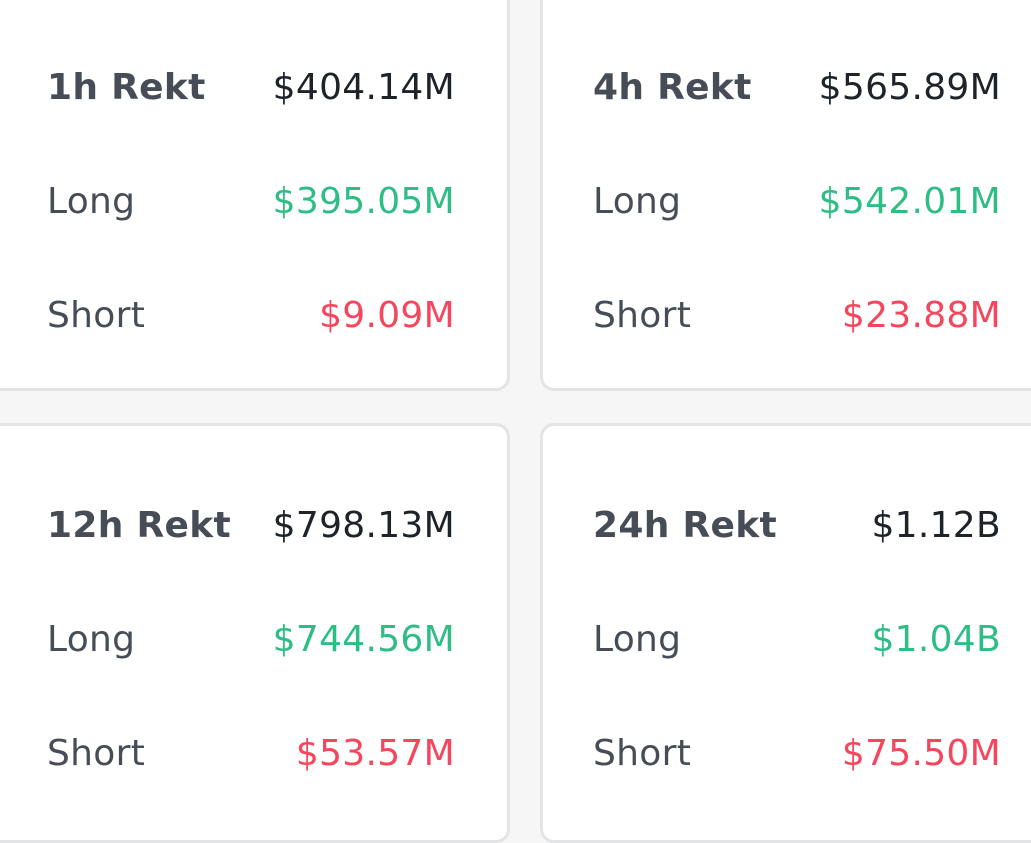 This screenshot has width=1031, height=843. Describe the element at coordinates (253, 315) in the screenshot. I see `short-row: Short $9.09M` at that location.